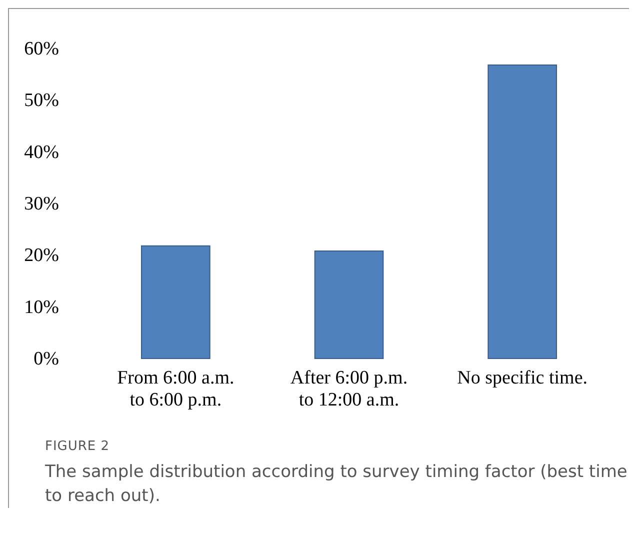 The height and width of the screenshot is (535, 643). I want to click on y-tick-label: 10%, so click(42, 307).